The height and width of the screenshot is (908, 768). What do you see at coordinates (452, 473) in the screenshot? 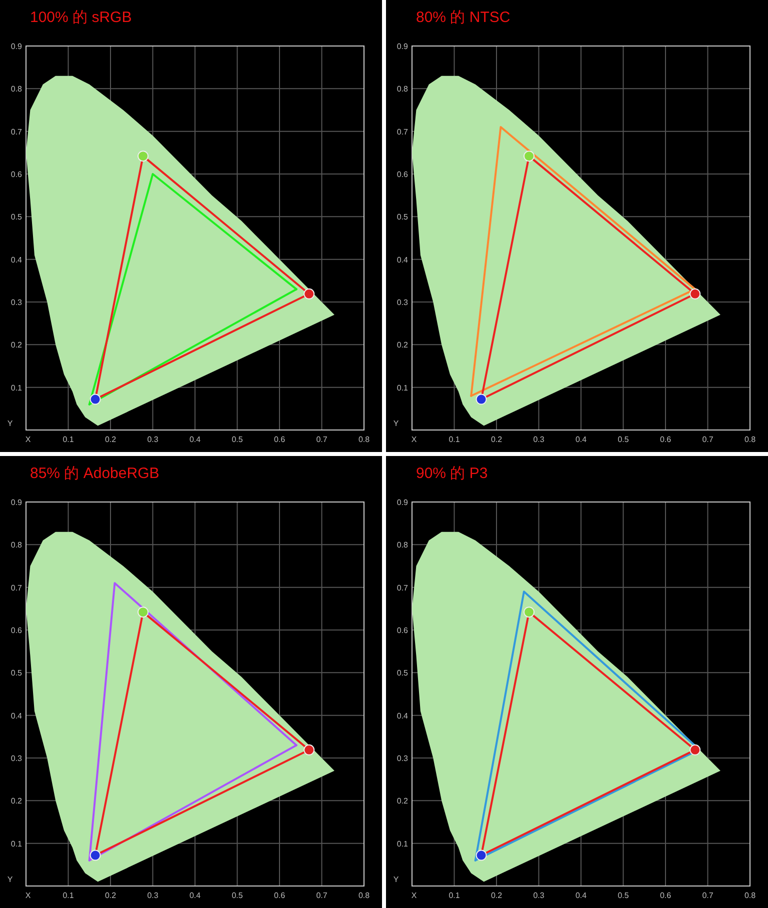
I see `chart-title: 90% 的 P3` at bounding box center [452, 473].